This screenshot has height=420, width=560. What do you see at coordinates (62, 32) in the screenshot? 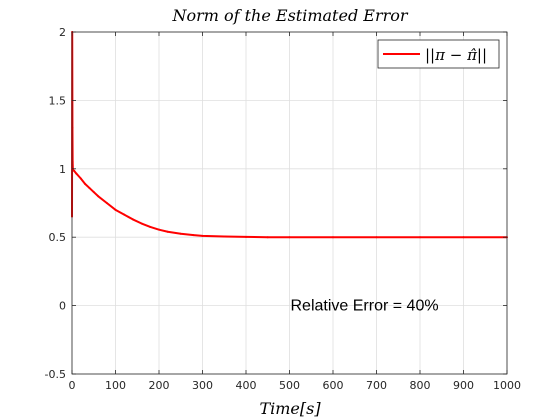
I see `y-tick-label: 2` at bounding box center [62, 32].